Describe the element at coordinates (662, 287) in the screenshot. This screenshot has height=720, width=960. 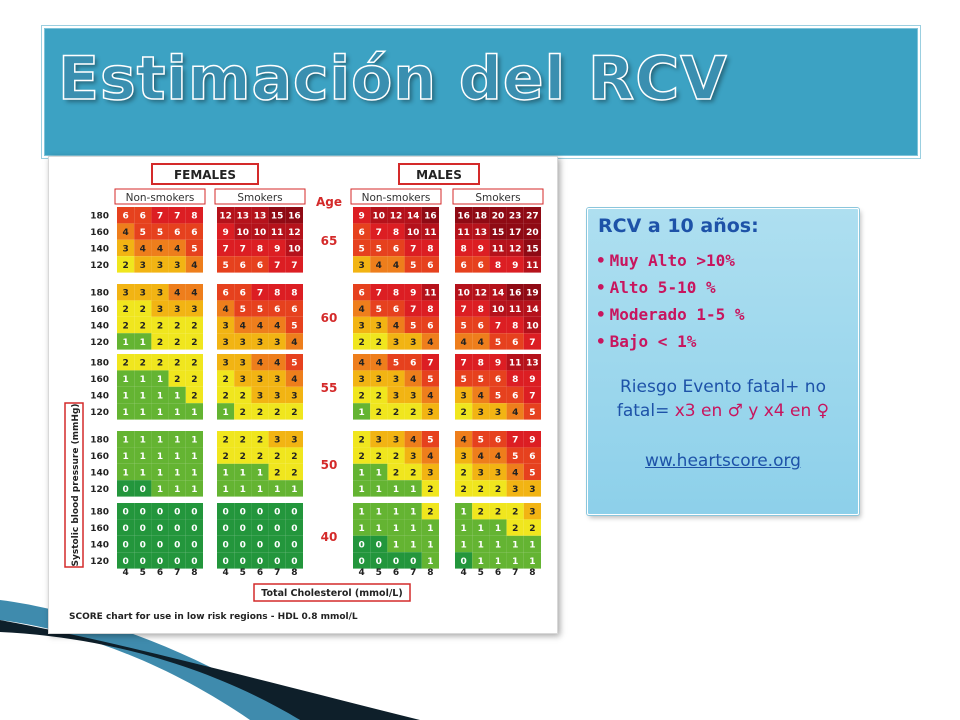
I see `risk-item-label: Alto 5-10 %` at that location.